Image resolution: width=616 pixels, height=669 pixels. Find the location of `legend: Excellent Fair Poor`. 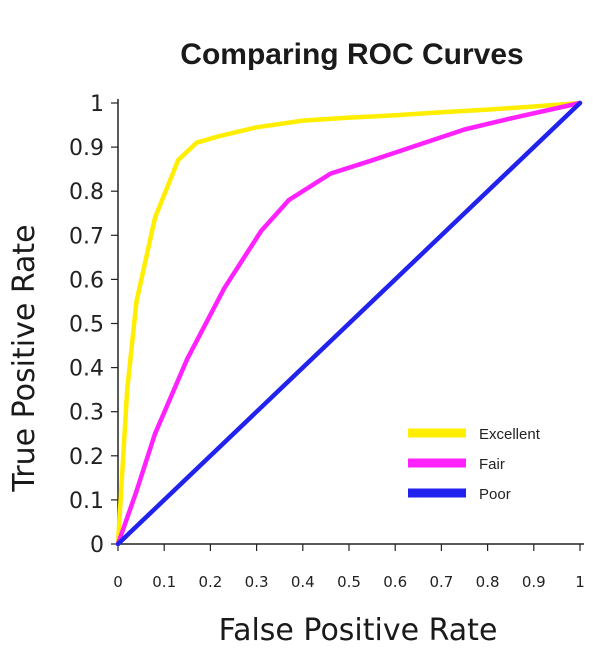

legend: Excellent Fair Poor is located at coordinates (474, 464).